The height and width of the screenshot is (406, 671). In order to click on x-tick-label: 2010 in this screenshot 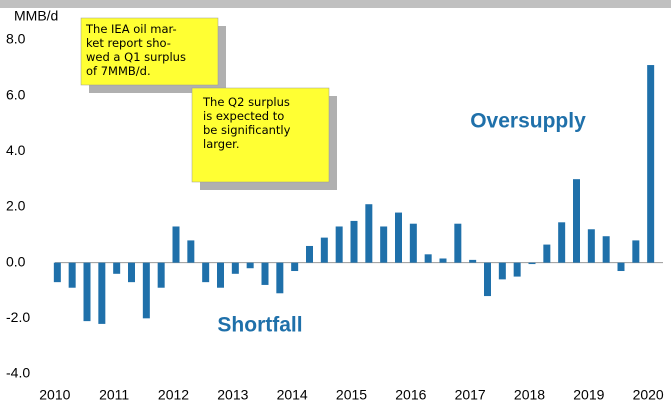, I will do `click(54, 395)`.